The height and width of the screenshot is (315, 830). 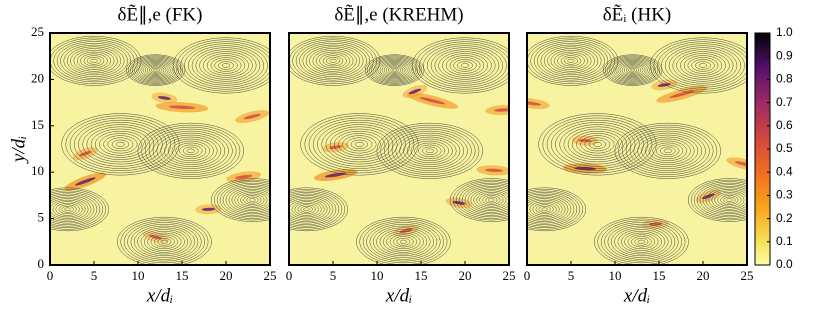 What do you see at coordinates (784, 125) in the screenshot?
I see `colorbar-tick-label: 0.6` at bounding box center [784, 125].